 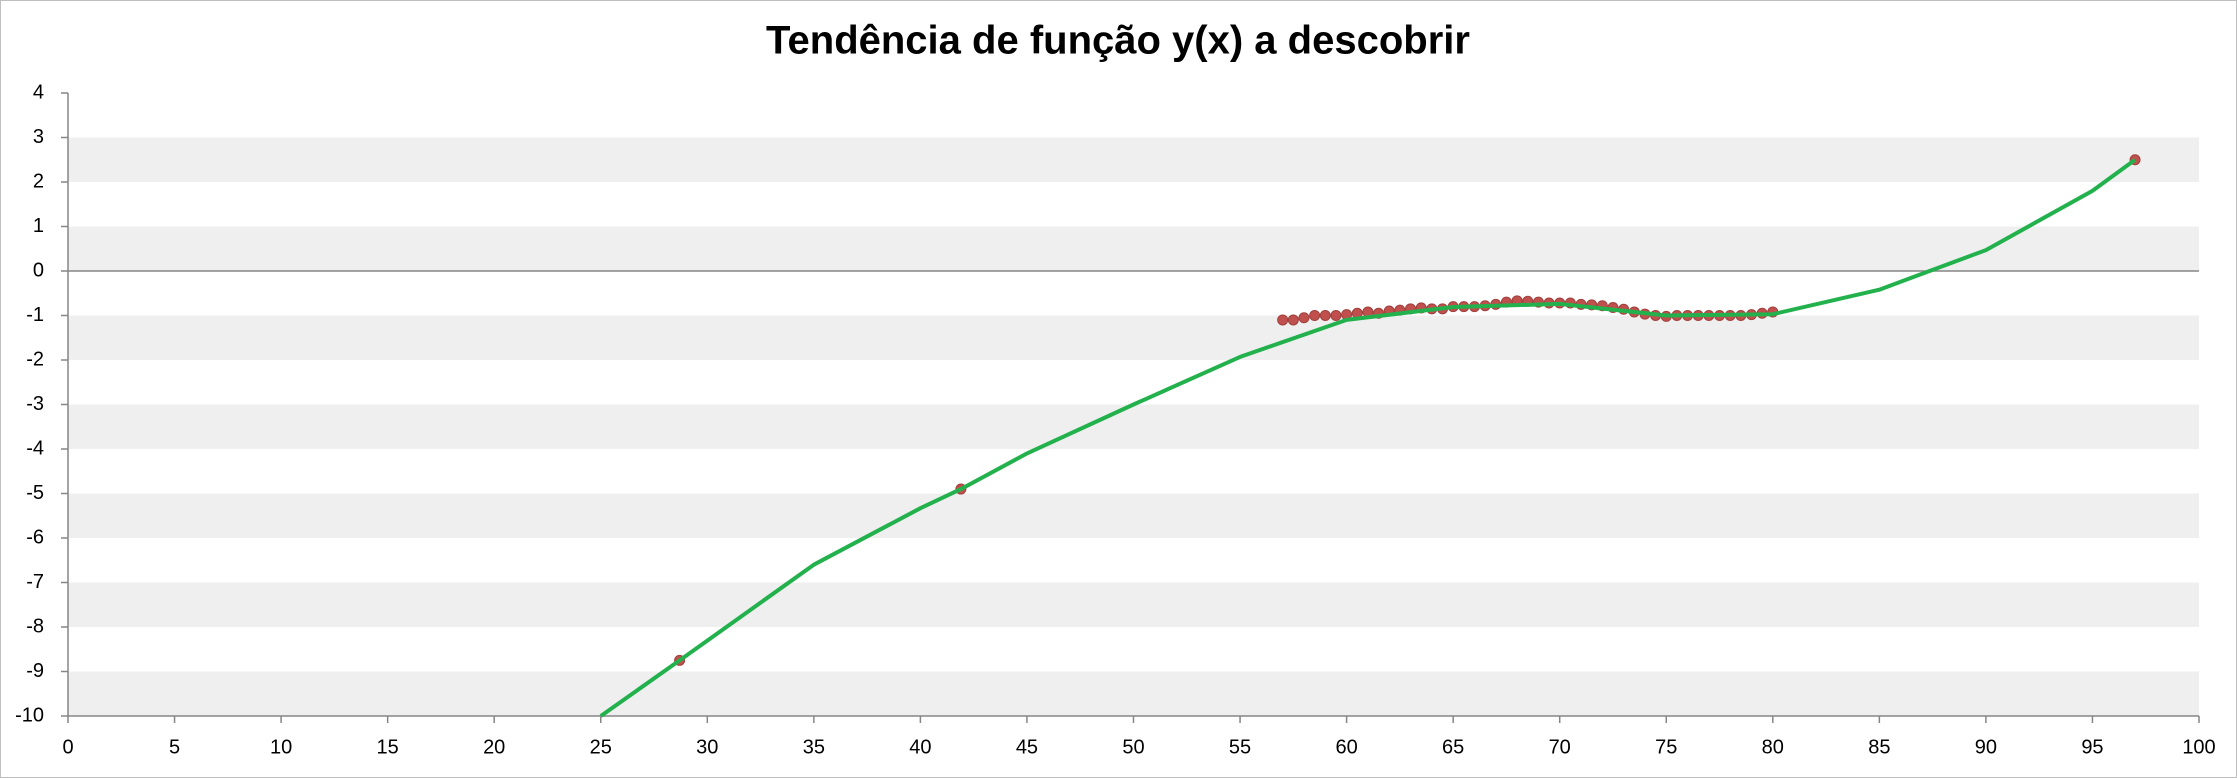 What do you see at coordinates (601, 747) in the screenshot?
I see `x-tick-label: 25` at bounding box center [601, 747].